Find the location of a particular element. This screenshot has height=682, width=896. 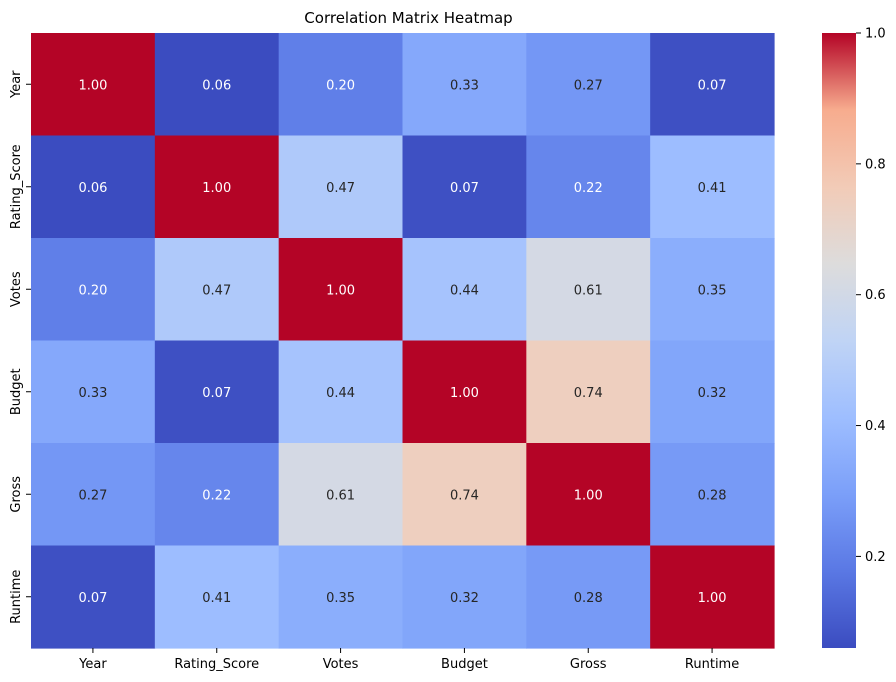

heatmap-value-label-1-2: 0.47 is located at coordinates (340, 188).